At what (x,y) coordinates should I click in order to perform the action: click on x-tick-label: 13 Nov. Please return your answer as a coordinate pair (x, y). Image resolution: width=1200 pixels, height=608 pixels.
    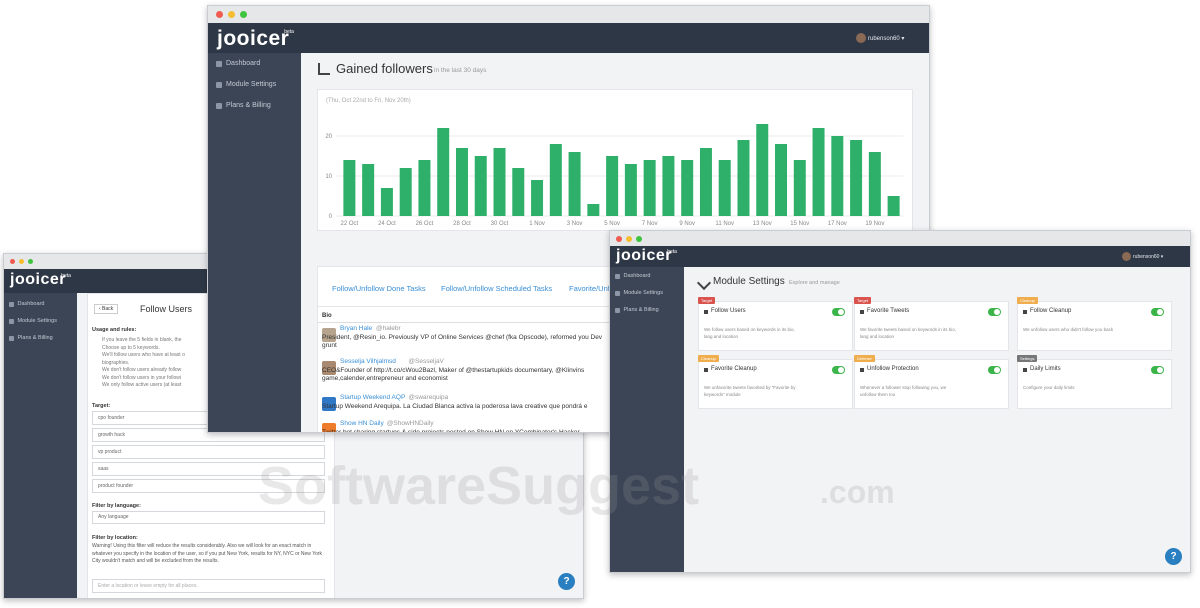
    Looking at the image, I should click on (762, 224).